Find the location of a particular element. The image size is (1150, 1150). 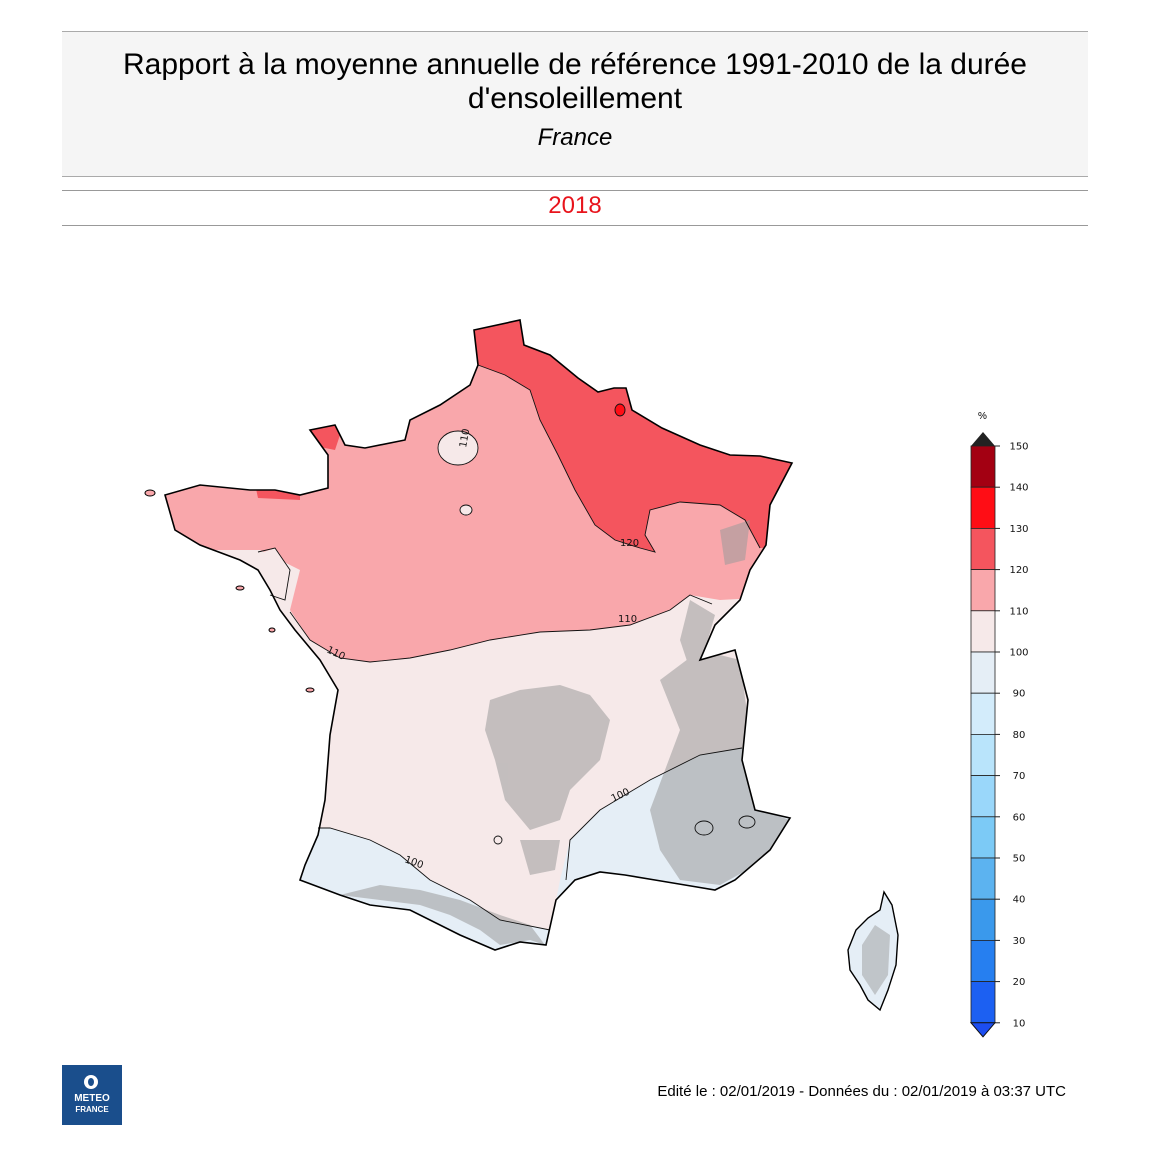

legend-colorbar is located at coordinates (983, 735).